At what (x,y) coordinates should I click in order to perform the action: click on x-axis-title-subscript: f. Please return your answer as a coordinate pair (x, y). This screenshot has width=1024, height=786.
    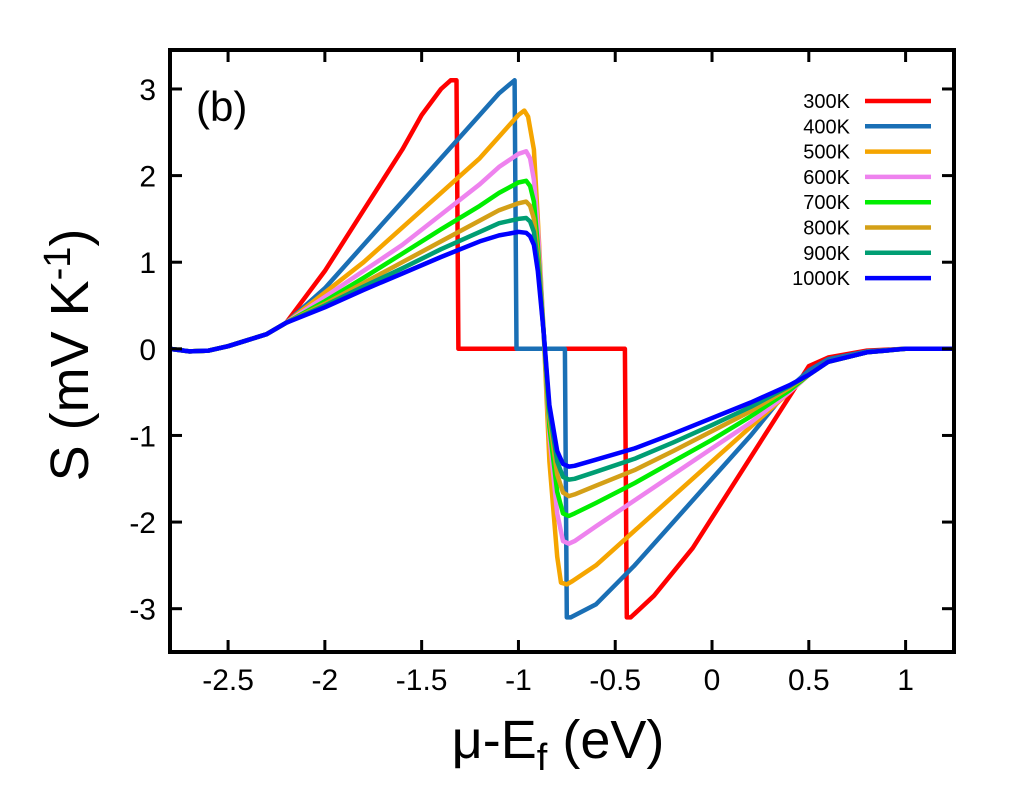
    Looking at the image, I should click on (542, 758).